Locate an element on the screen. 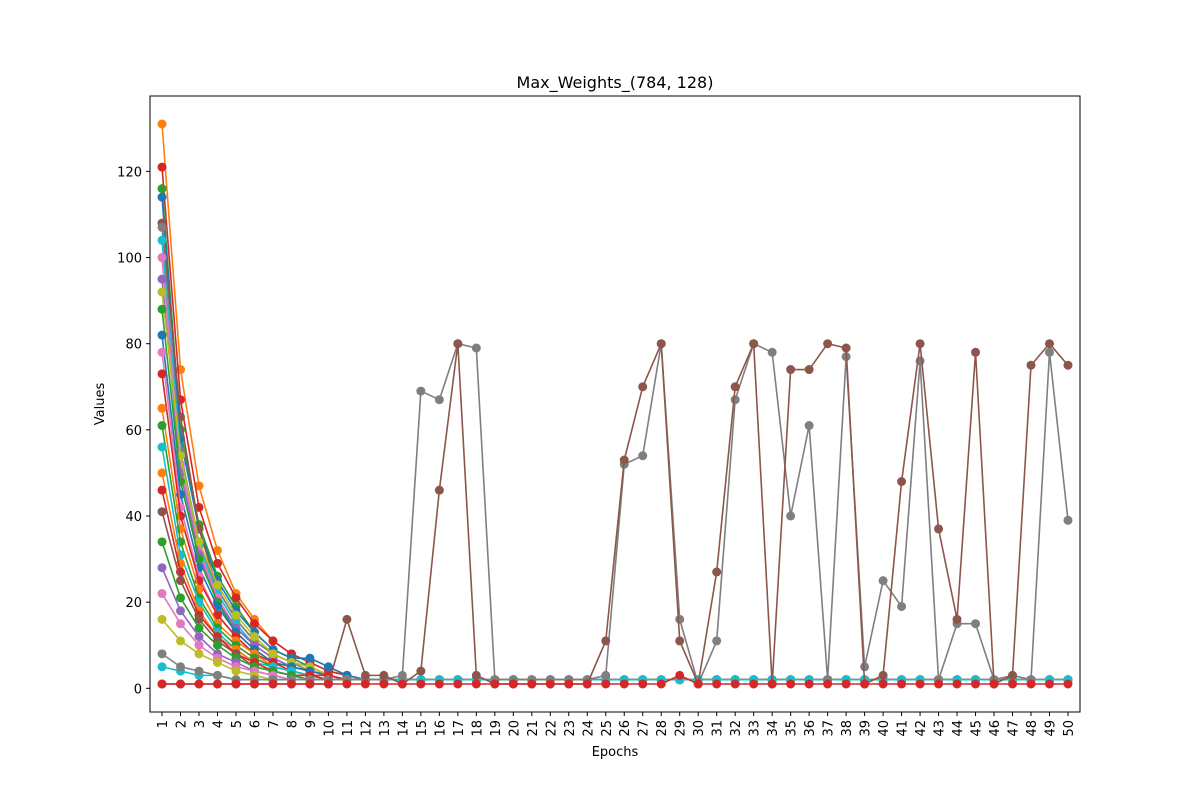  x-tick-label: 22 is located at coordinates (551, 728).